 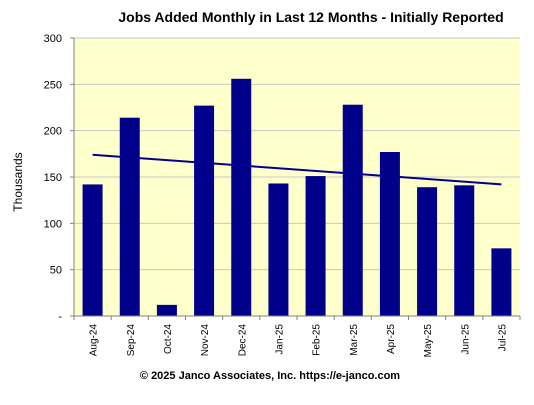 I want to click on x-tick-label: Aug-24, so click(x=94, y=340).